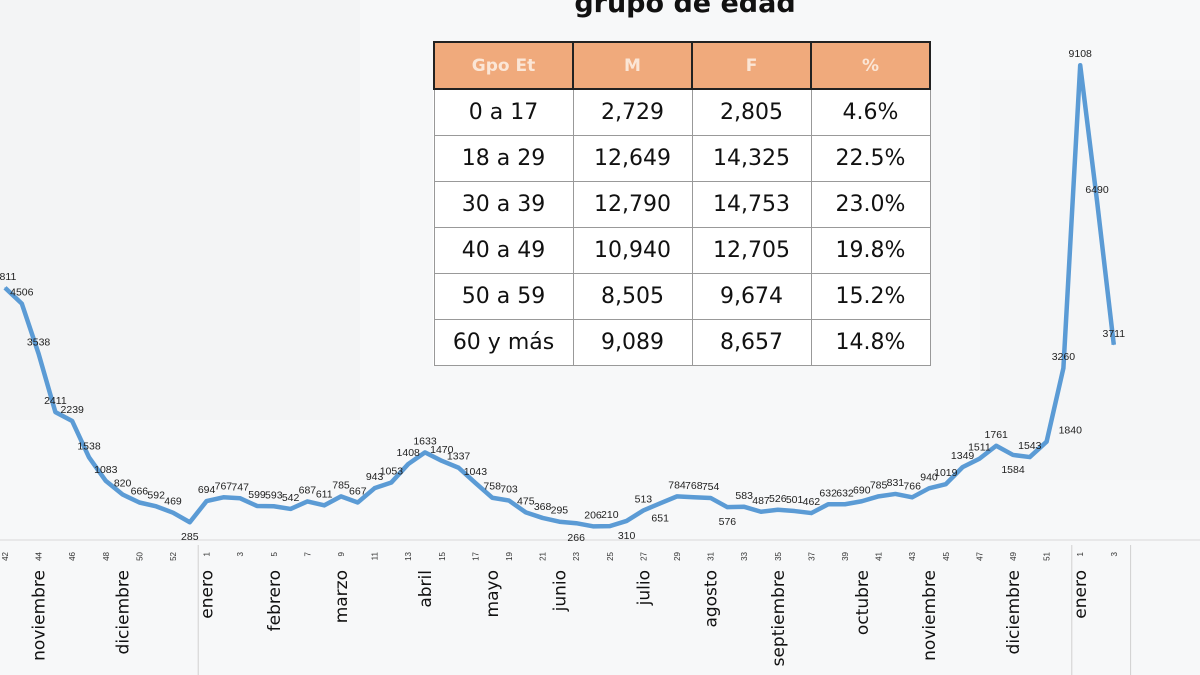 This screenshot has height=675, width=1200. Describe the element at coordinates (896, 483) in the screenshot. I see `data-label: 831` at that location.